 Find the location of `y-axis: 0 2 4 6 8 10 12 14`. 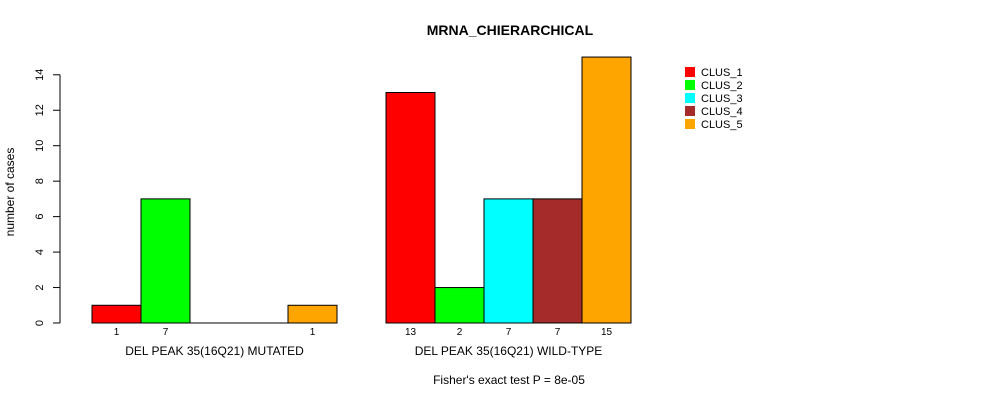

y-axis: 0 2 4 6 8 10 12 14 is located at coordinates (47, 197).